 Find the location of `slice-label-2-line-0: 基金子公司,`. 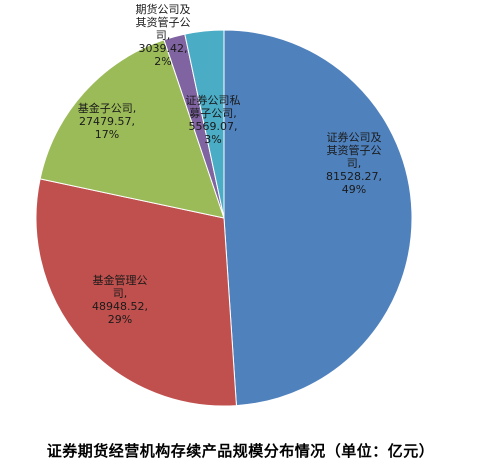

slice-label-2-line-0: 基金子公司, is located at coordinates (107, 108).